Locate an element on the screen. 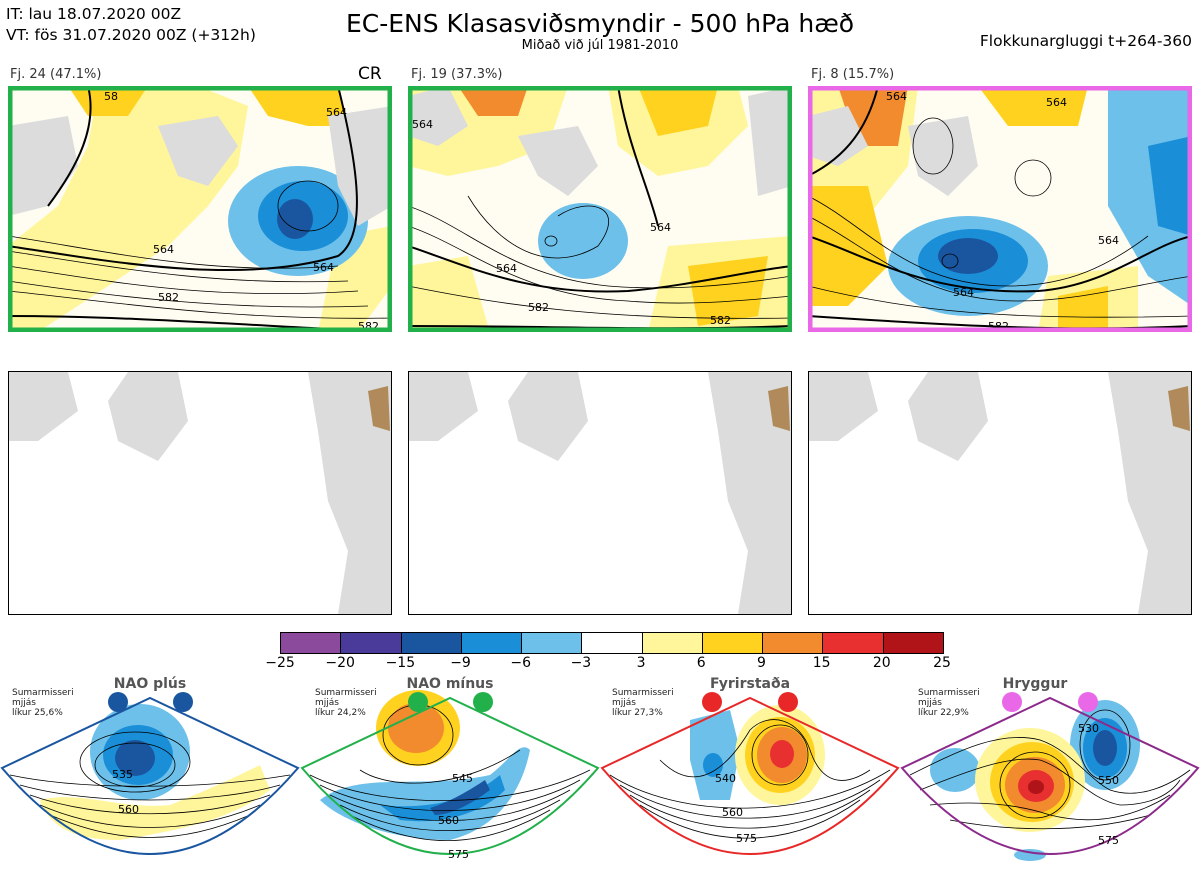 This screenshot has width=1200, height=871. valid-time: VT: fös 31.07.2020 00Z (+312h) is located at coordinates (131, 35).